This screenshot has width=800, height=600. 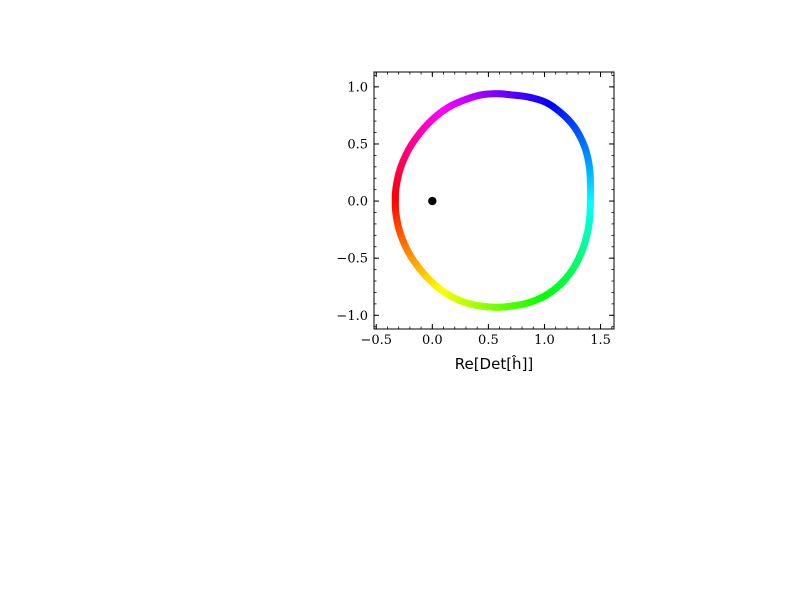 I want to click on x-axis-label: Re[Det[ĥ]], so click(x=494, y=363).